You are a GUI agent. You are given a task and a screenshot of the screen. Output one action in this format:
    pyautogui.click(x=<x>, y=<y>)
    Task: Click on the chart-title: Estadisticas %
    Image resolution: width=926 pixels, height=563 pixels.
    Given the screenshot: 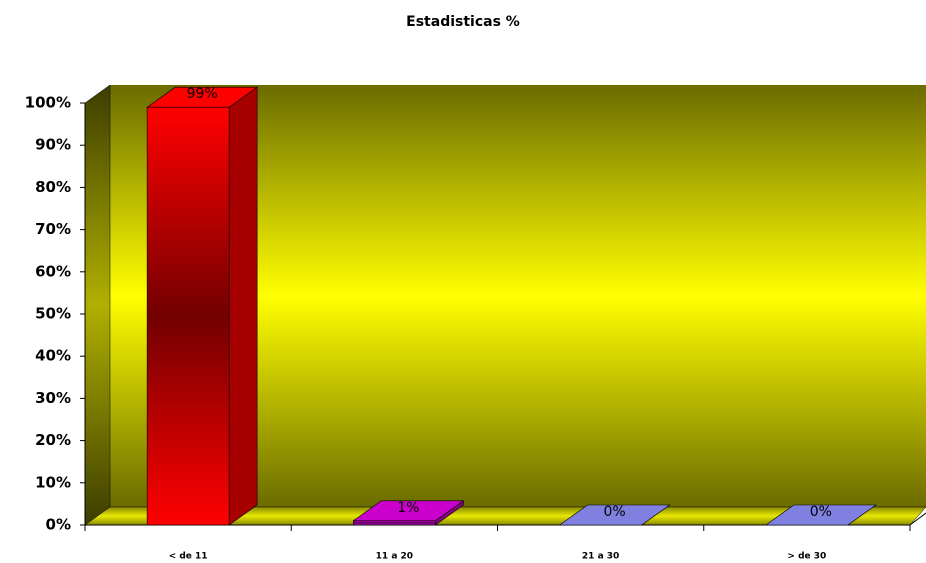 What is the action you would take?
    pyautogui.click(x=463, y=22)
    